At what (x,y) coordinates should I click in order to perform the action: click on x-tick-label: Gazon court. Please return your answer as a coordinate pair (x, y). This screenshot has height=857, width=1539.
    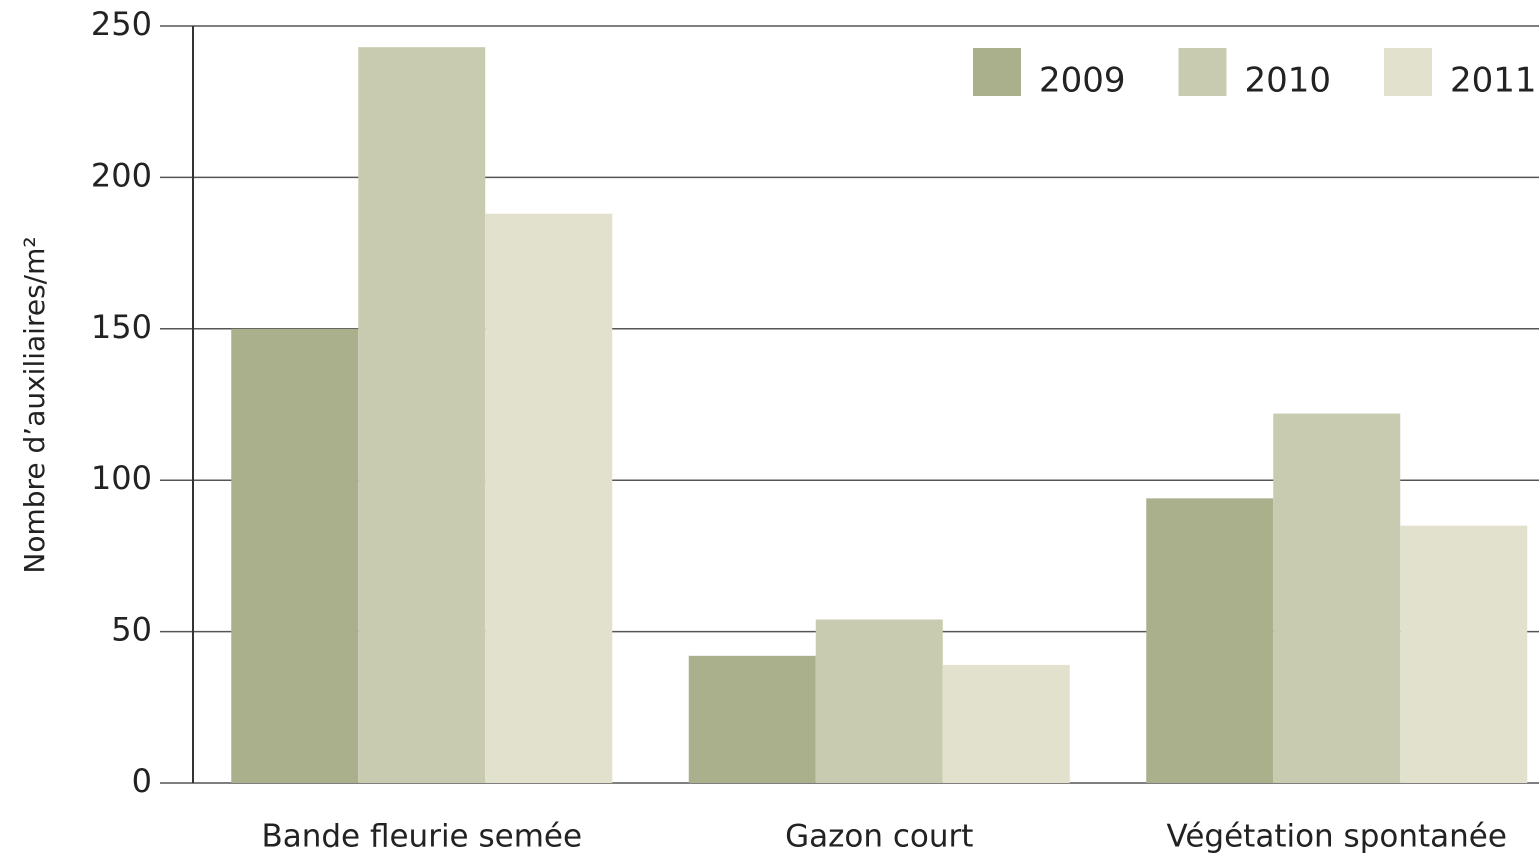
    Looking at the image, I should click on (879, 837).